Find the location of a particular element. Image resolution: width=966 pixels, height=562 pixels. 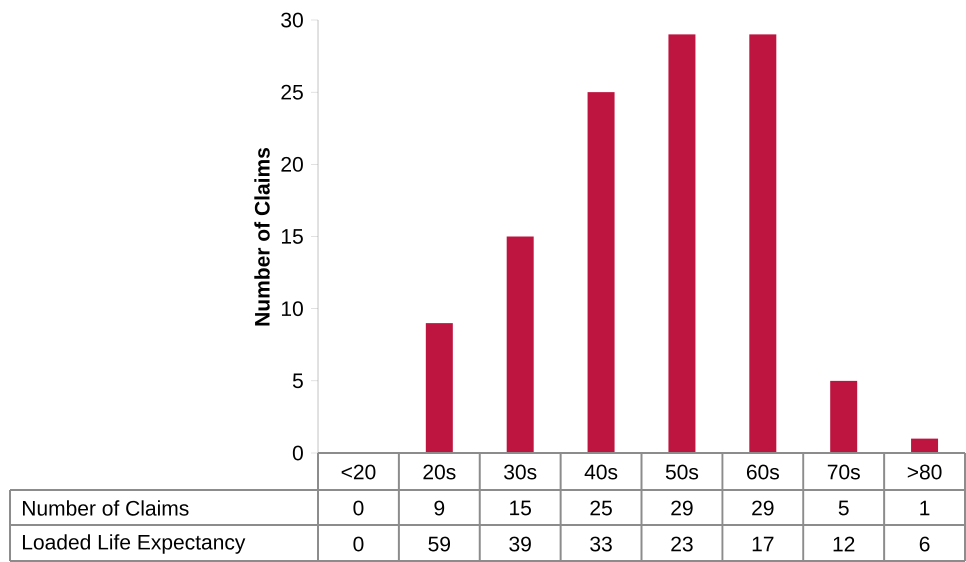

x-tick-label: 60s is located at coordinates (762, 472).